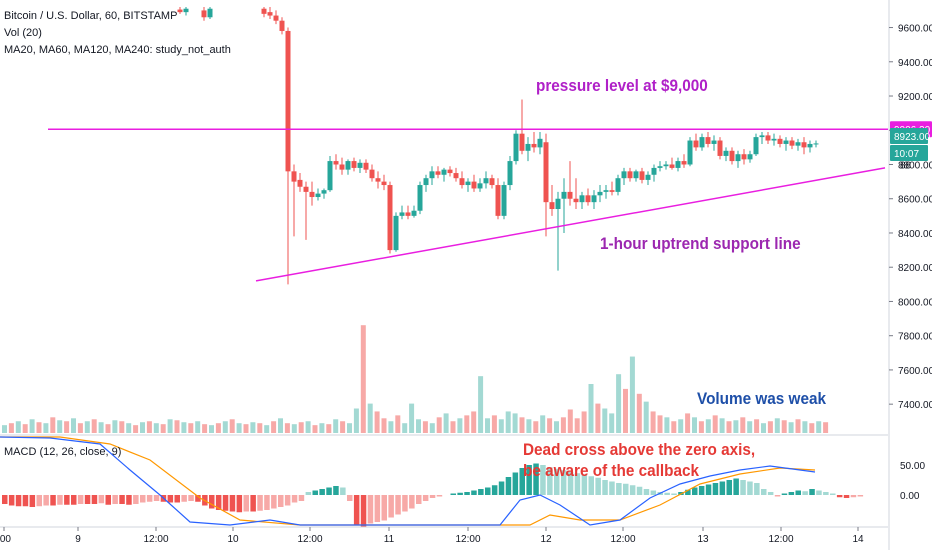 Image resolution: width=932 pixels, height=550 pixels. I want to click on time-tick-label: 14, so click(858, 539).